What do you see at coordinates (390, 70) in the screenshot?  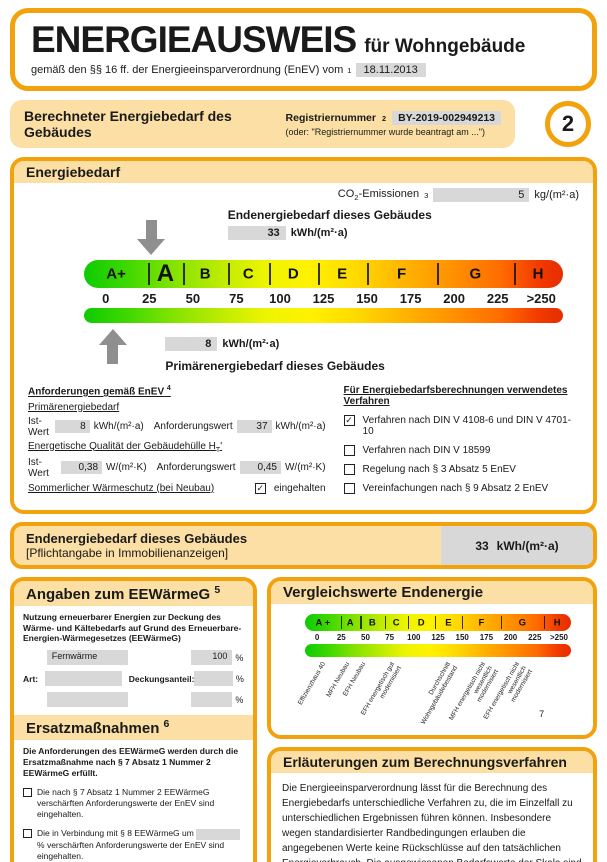 I see `regulation-date-field: 18.11.2013` at bounding box center [390, 70].